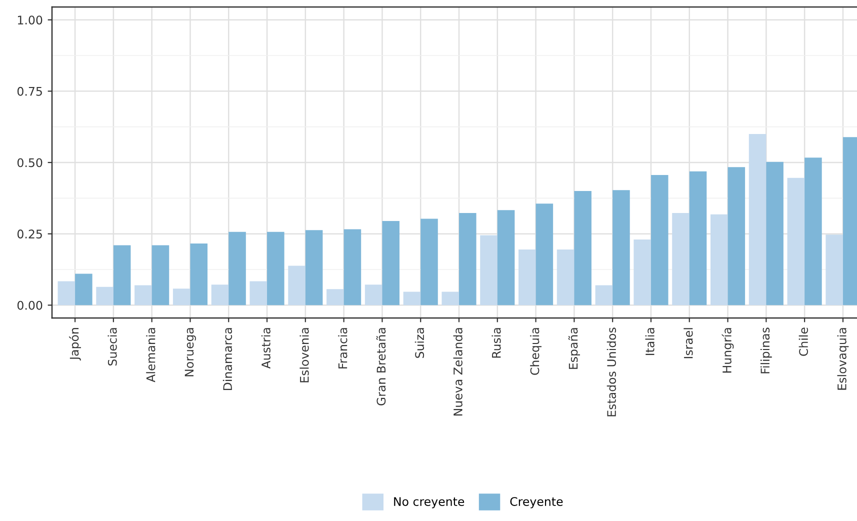  What do you see at coordinates (688, 343) in the screenshot?
I see `x-tick-label: Israel` at bounding box center [688, 343].